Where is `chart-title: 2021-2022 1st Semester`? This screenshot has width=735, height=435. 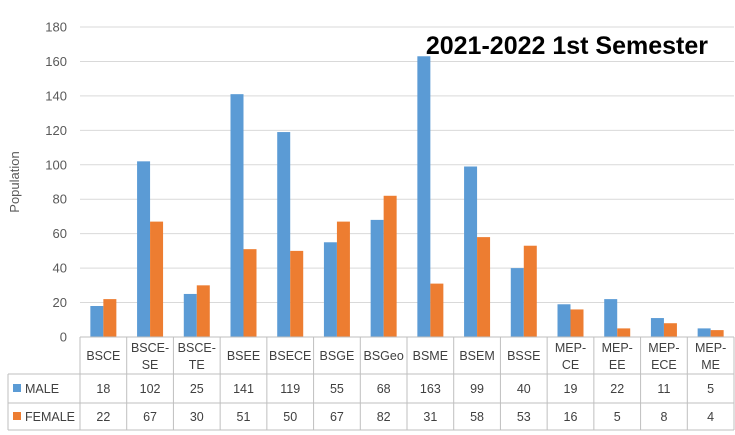 chart-title: 2021-2022 1st Semester is located at coordinates (567, 46).